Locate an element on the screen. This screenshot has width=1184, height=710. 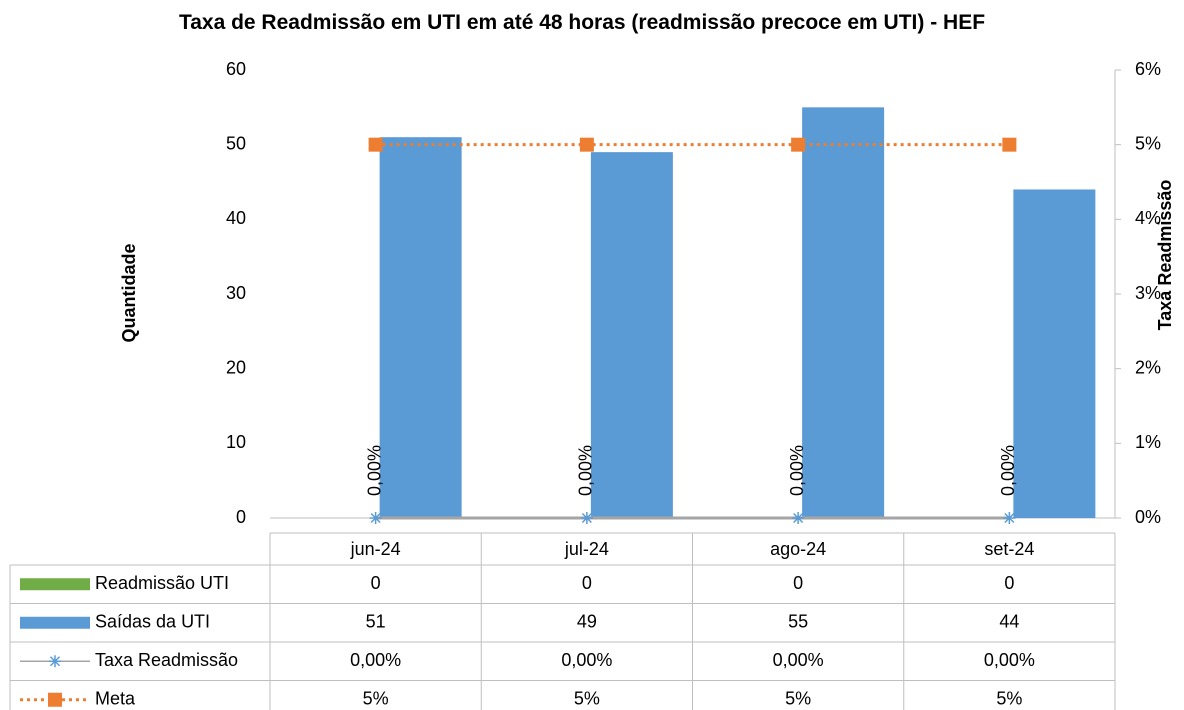
y2-tick-label: 0% is located at coordinates (1148, 517).